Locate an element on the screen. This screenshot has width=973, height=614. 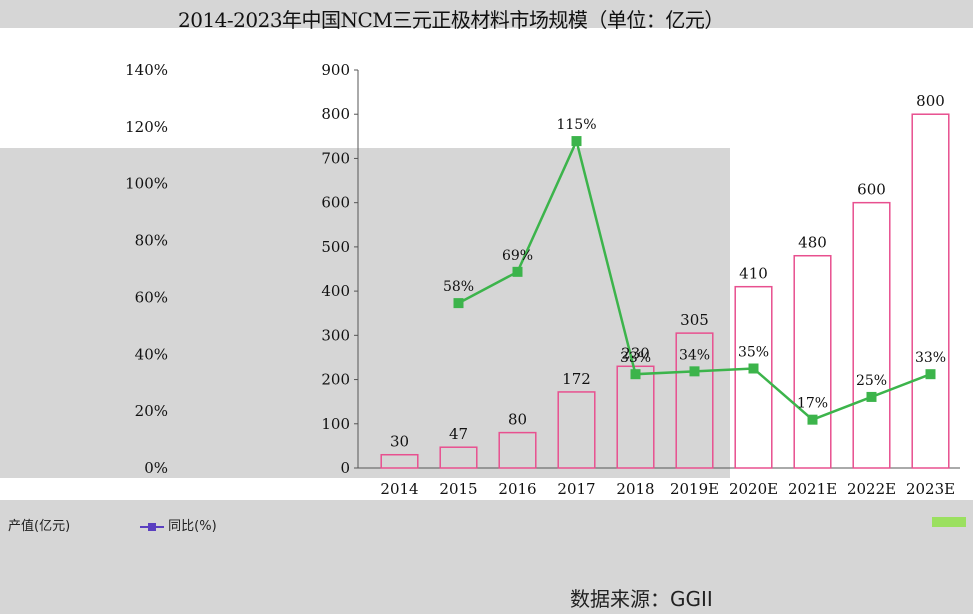
x-tick-label: 2023E is located at coordinates (930, 489).